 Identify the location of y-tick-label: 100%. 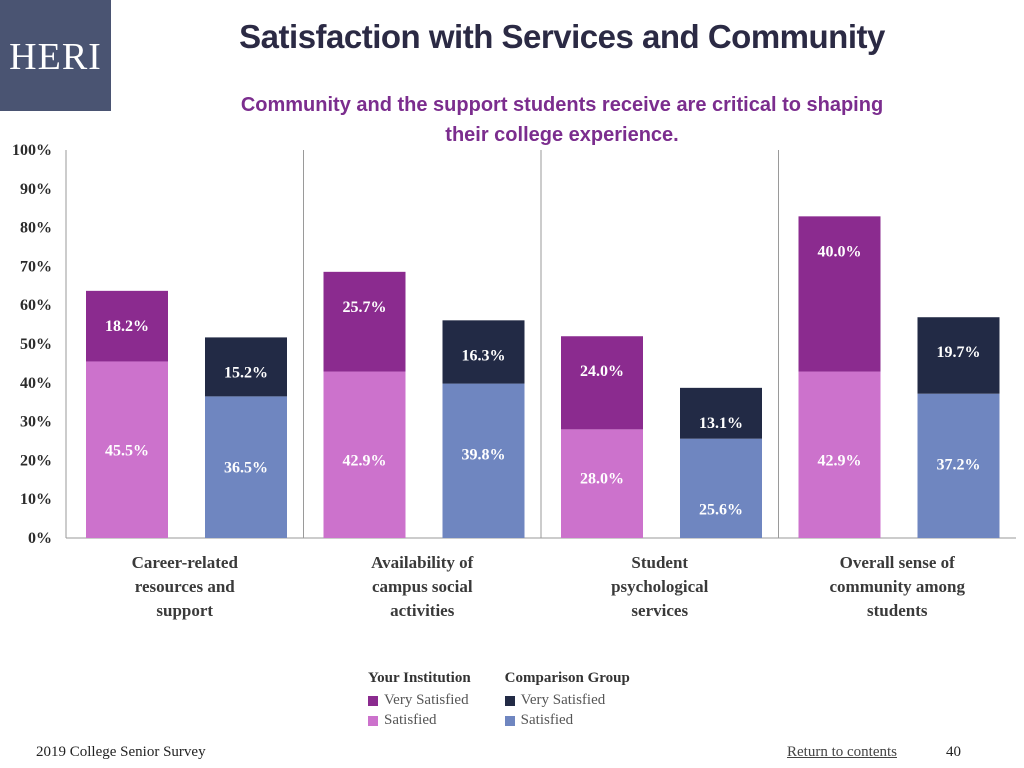
(32, 150).